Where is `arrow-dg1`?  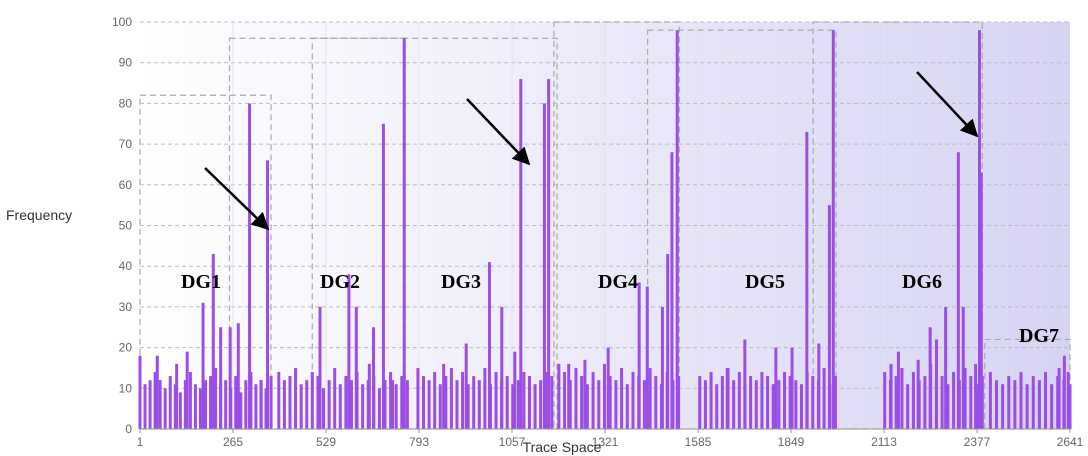 arrow-dg1 is located at coordinates (237, 199).